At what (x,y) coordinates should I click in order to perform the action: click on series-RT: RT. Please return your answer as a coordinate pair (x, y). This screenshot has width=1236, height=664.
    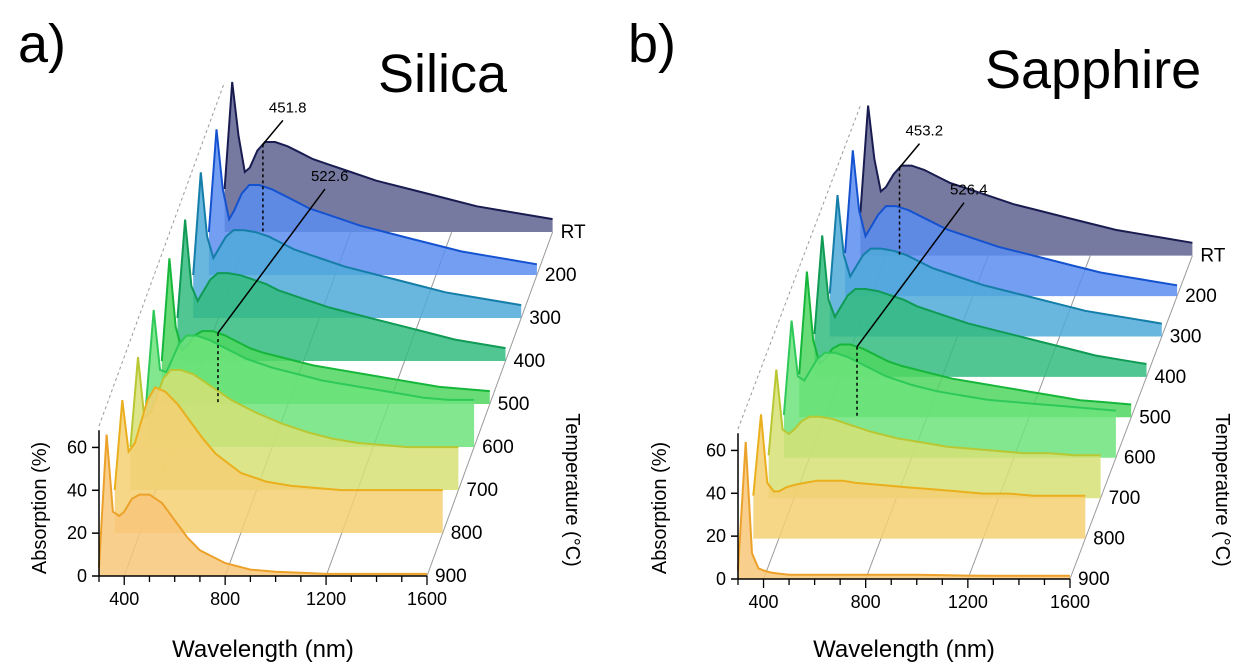
    Looking at the image, I should click on (404, 162).